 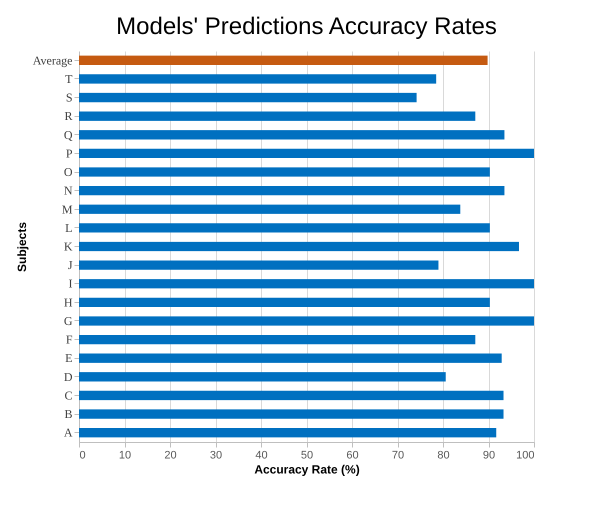 What do you see at coordinates (68, 395) in the screenshot?
I see `y-tick-label: C` at bounding box center [68, 395].